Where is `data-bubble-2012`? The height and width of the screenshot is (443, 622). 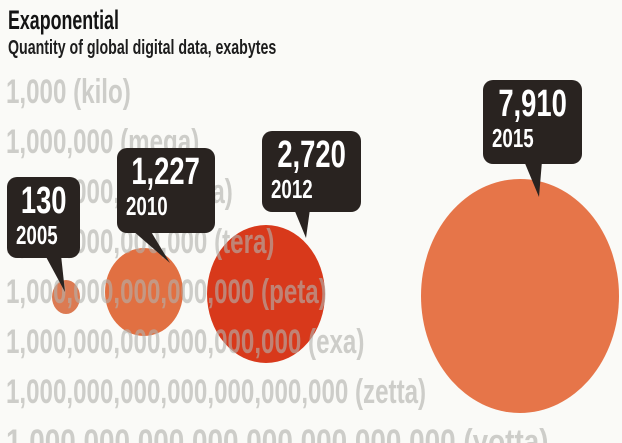
data-bubble-2012 is located at coordinates (266, 294).